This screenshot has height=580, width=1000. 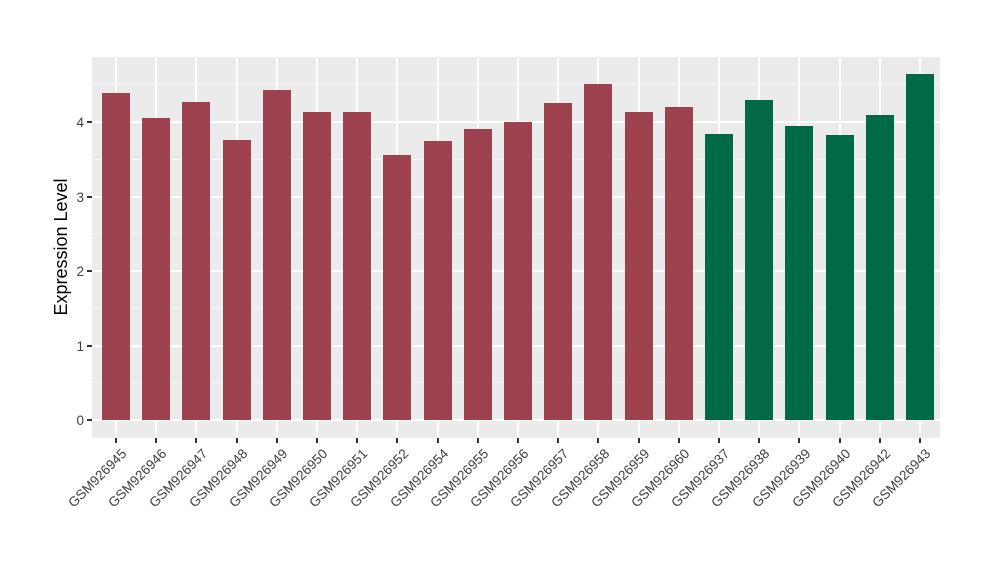 What do you see at coordinates (80, 197) in the screenshot?
I see `y-tick-label: 3` at bounding box center [80, 197].